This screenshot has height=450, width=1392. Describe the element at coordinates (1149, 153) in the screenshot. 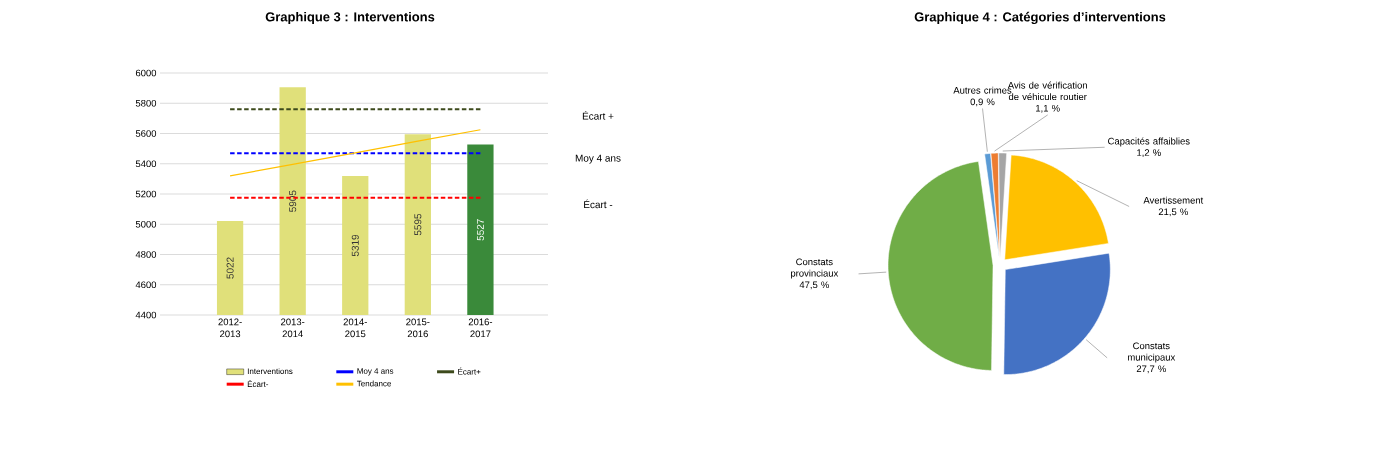

I see `data-label: 1,2 %` at that location.